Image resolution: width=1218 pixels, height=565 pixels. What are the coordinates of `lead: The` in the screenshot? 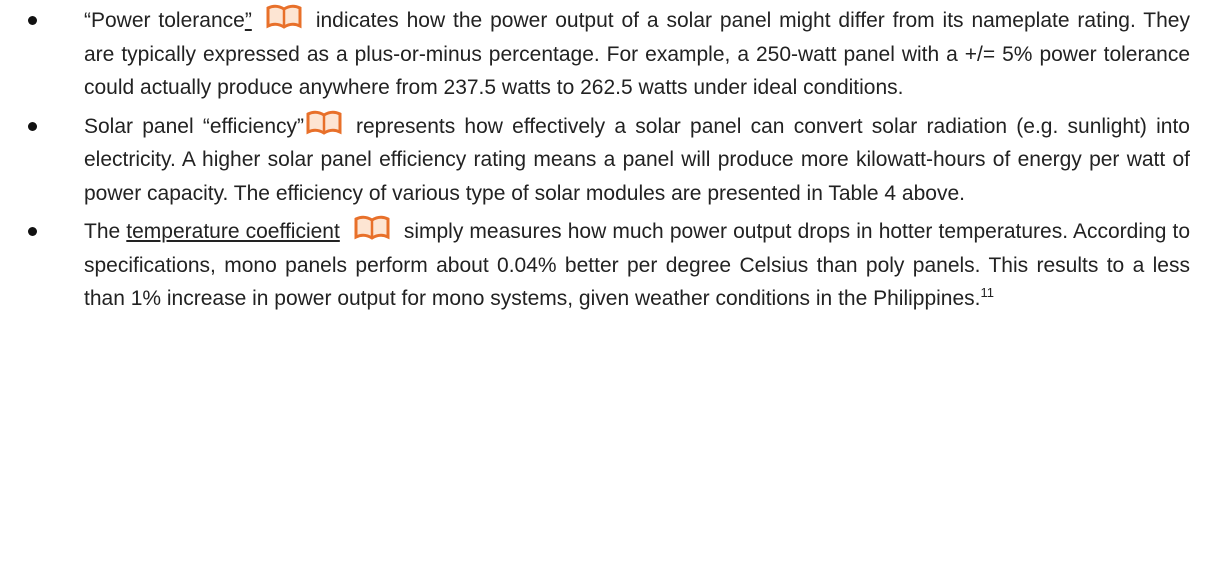 It's located at (105, 231).